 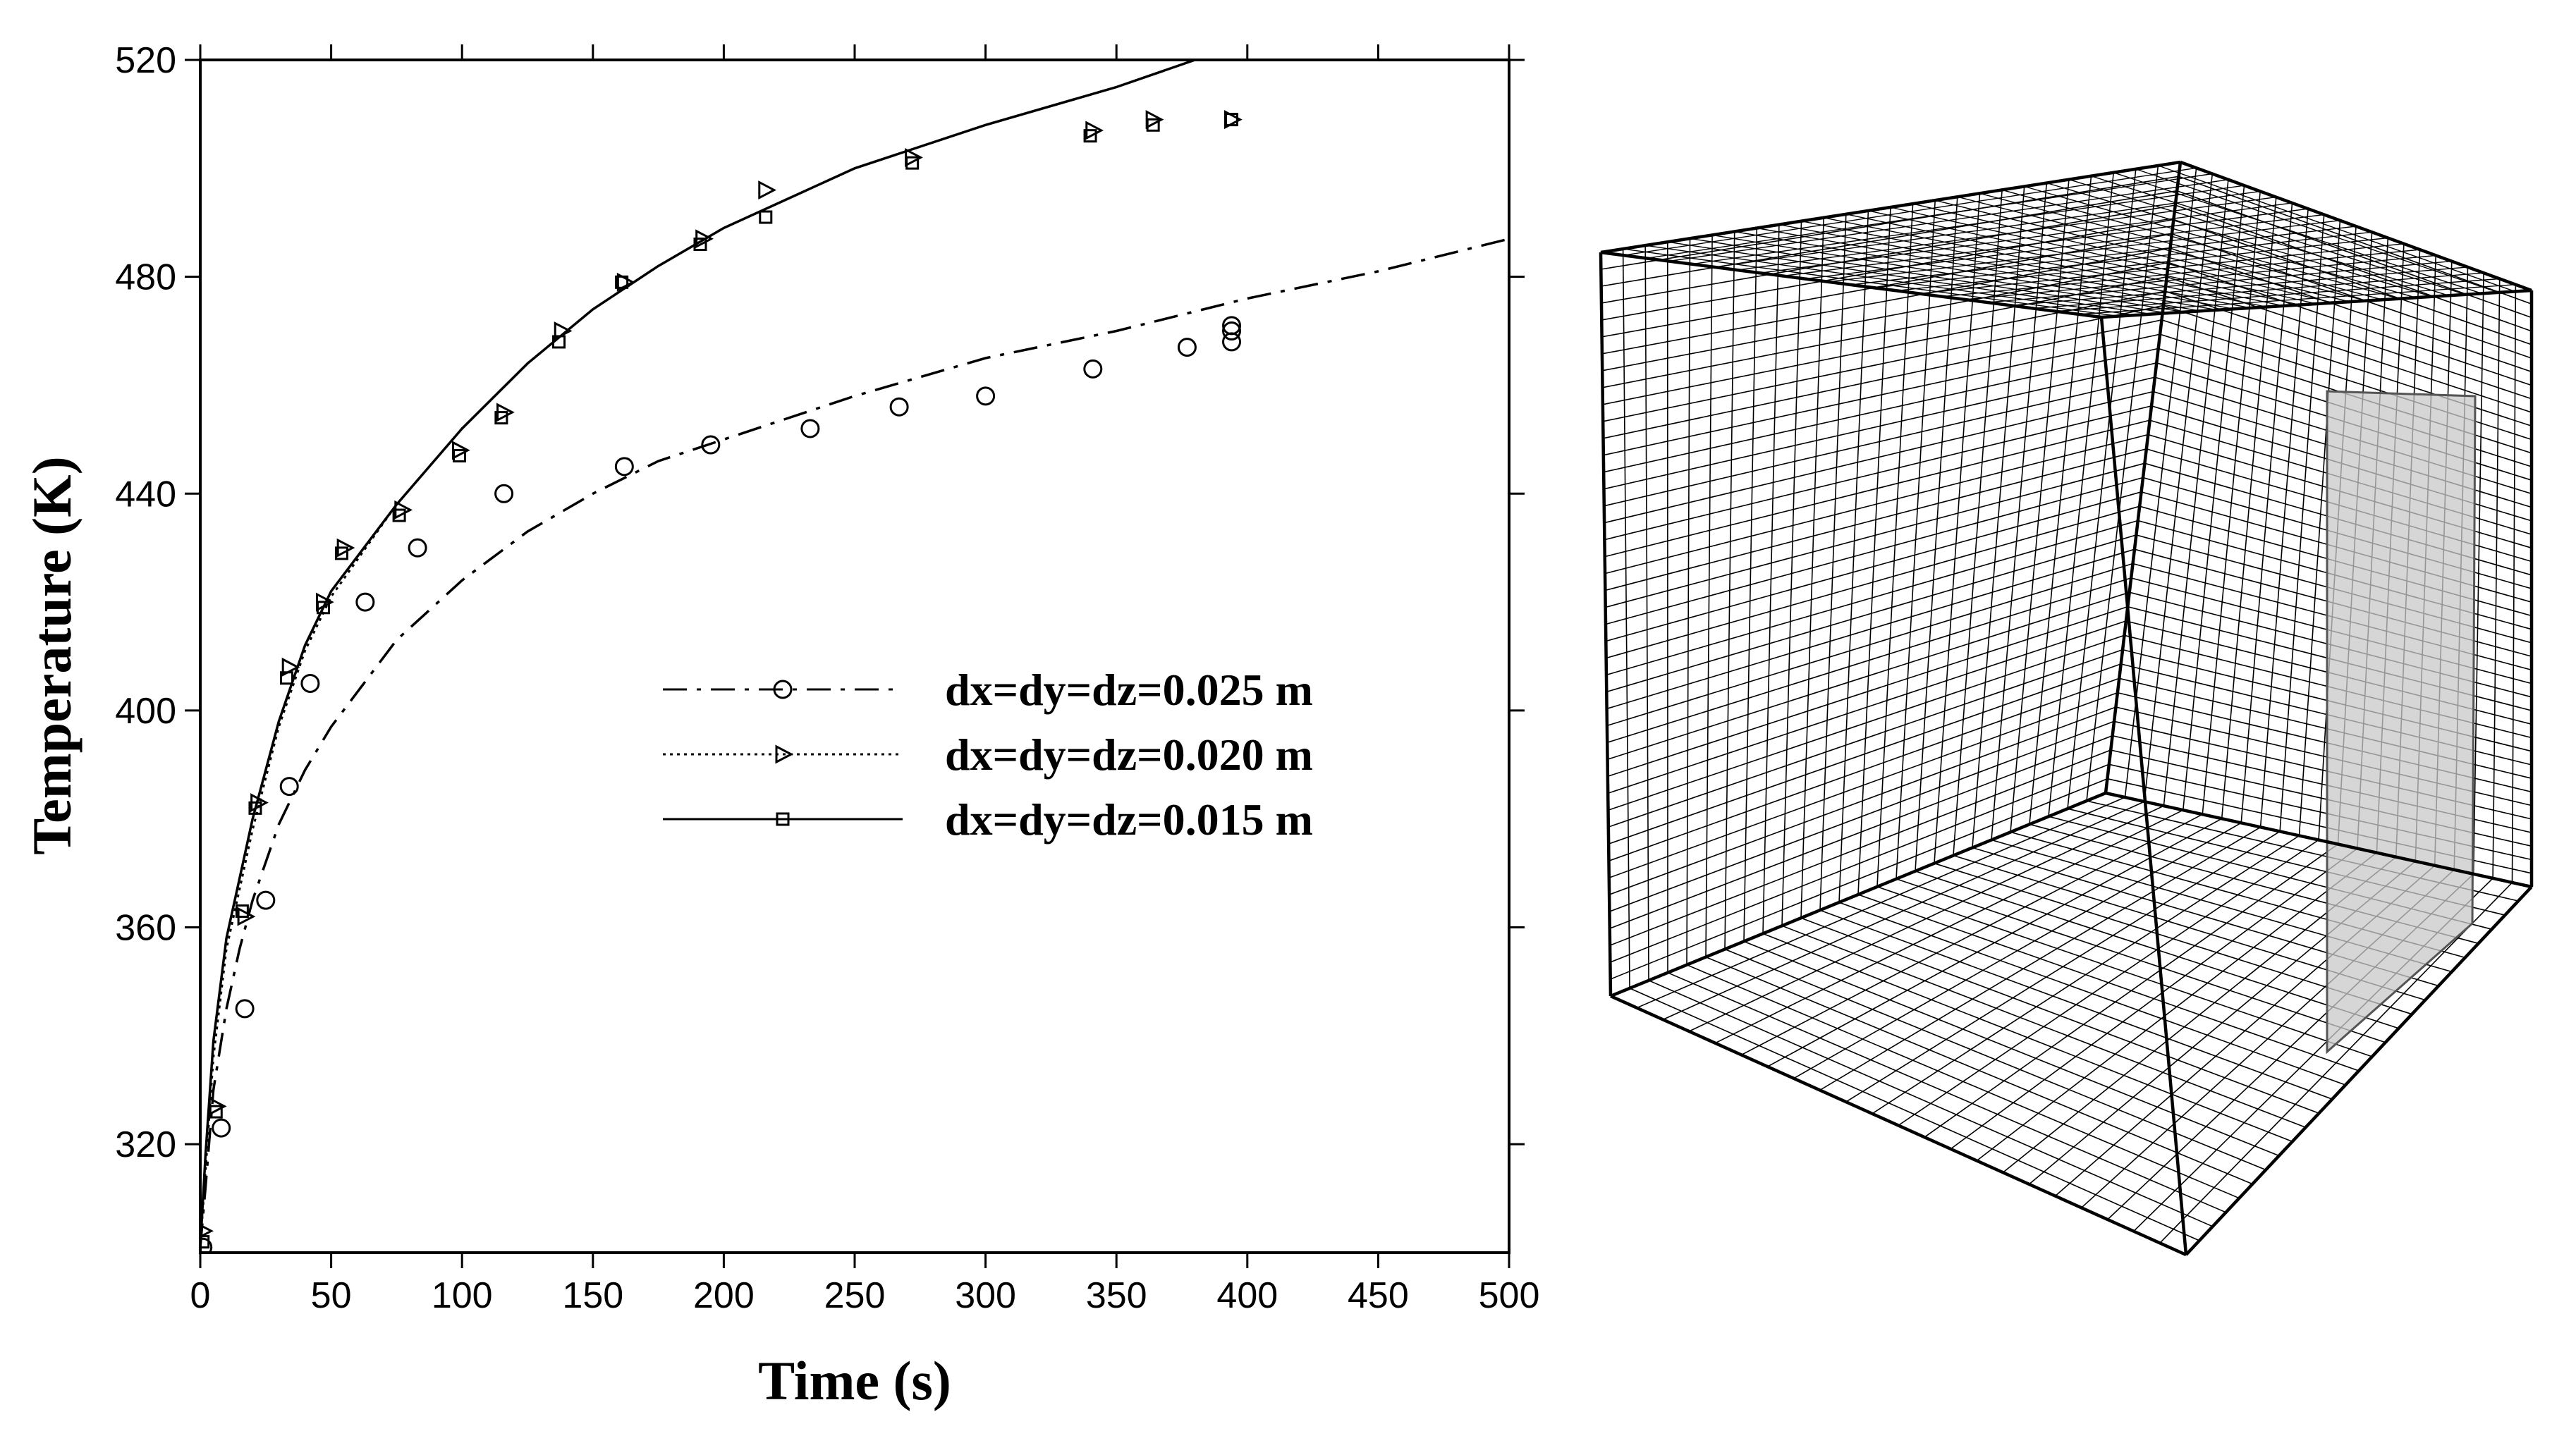 I want to click on x-axis-title: Time (s), so click(x=854, y=1380).